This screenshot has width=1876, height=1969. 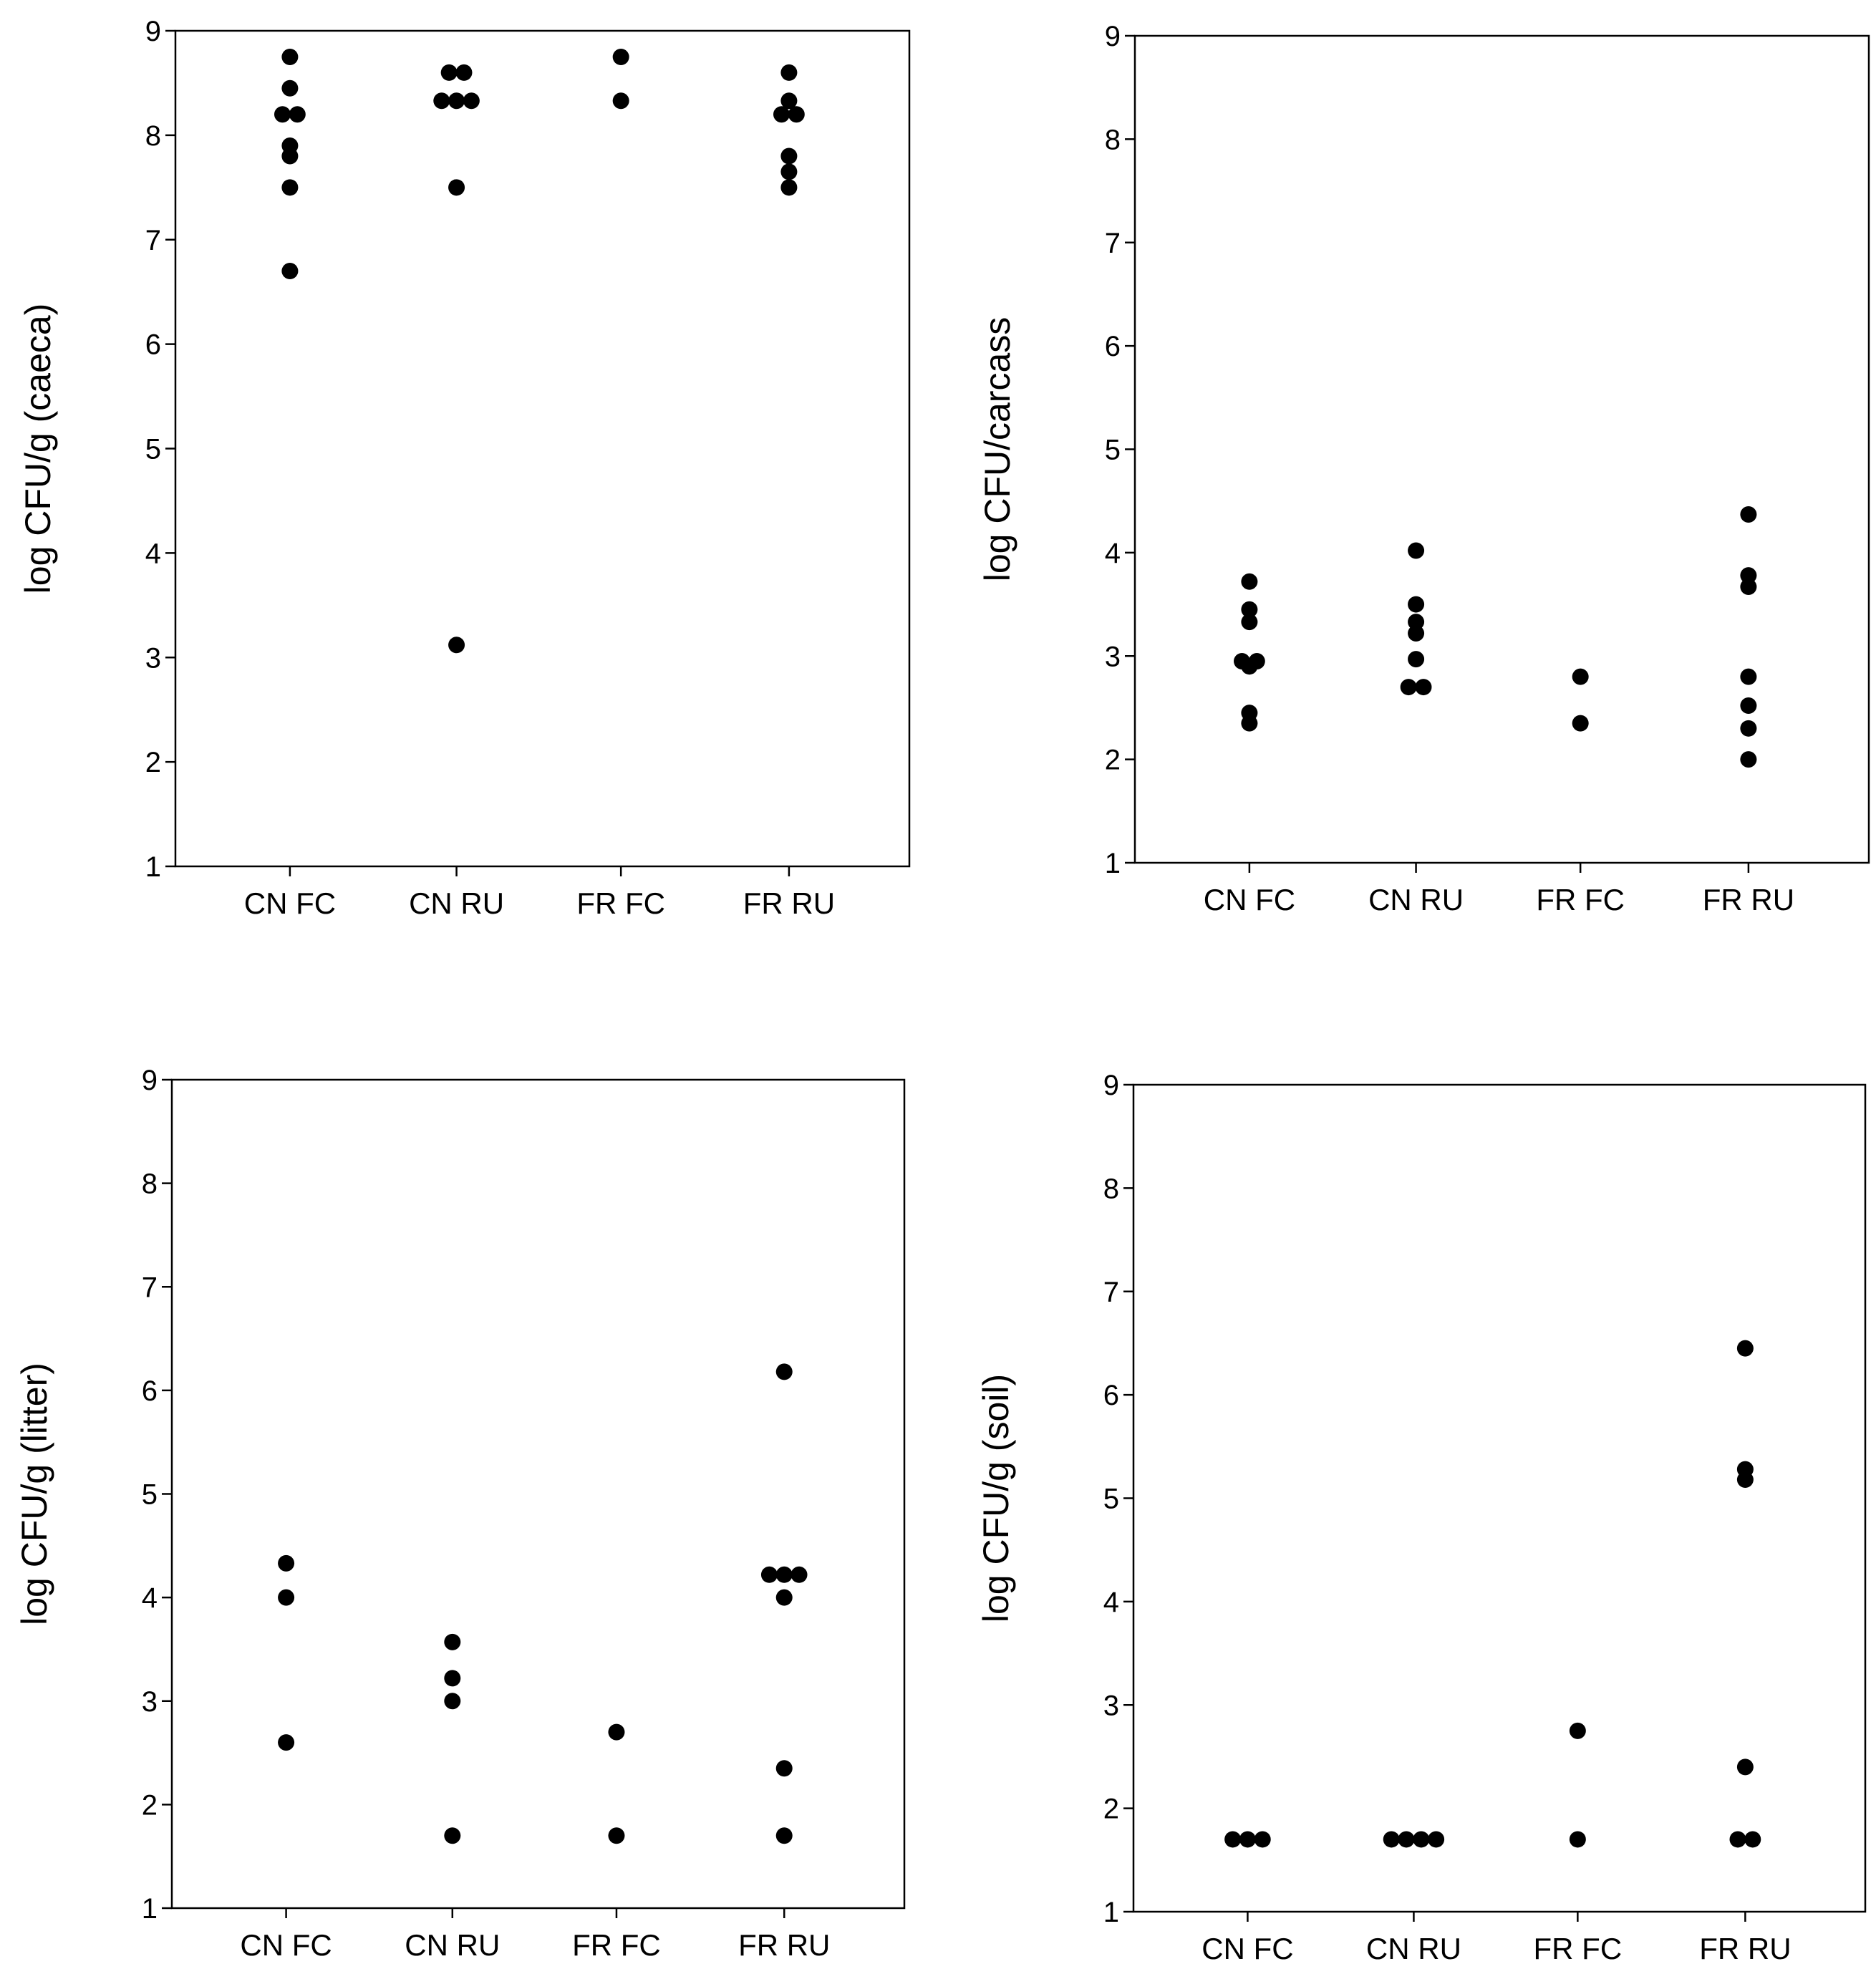 What do you see at coordinates (34, 1494) in the screenshot?
I see `y-axis-title: log CFU/g (litter)` at bounding box center [34, 1494].